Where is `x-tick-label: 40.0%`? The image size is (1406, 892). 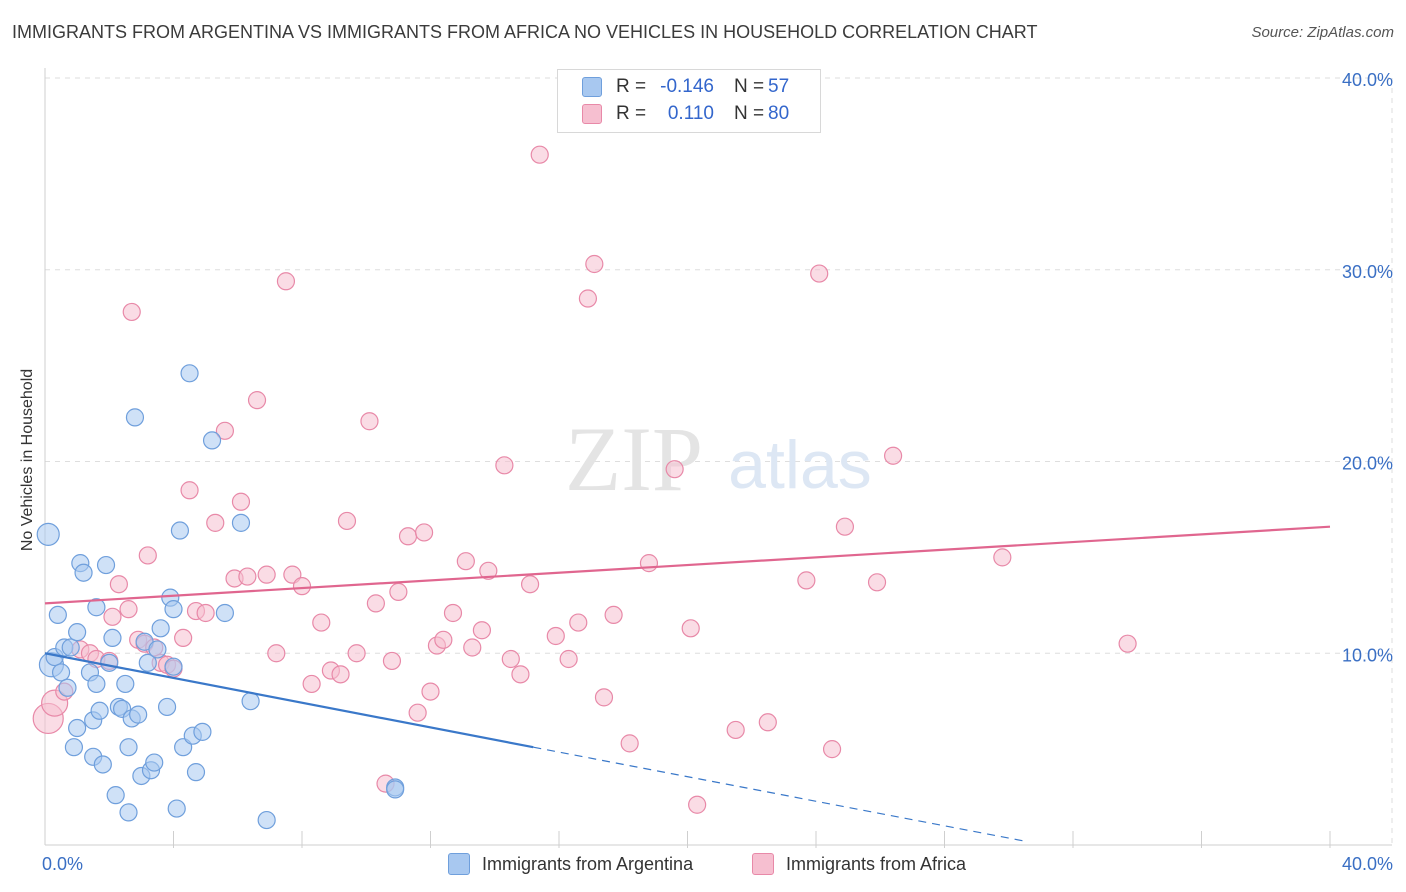
x-tick-label: 40.0% is located at coordinates (1367, 864).